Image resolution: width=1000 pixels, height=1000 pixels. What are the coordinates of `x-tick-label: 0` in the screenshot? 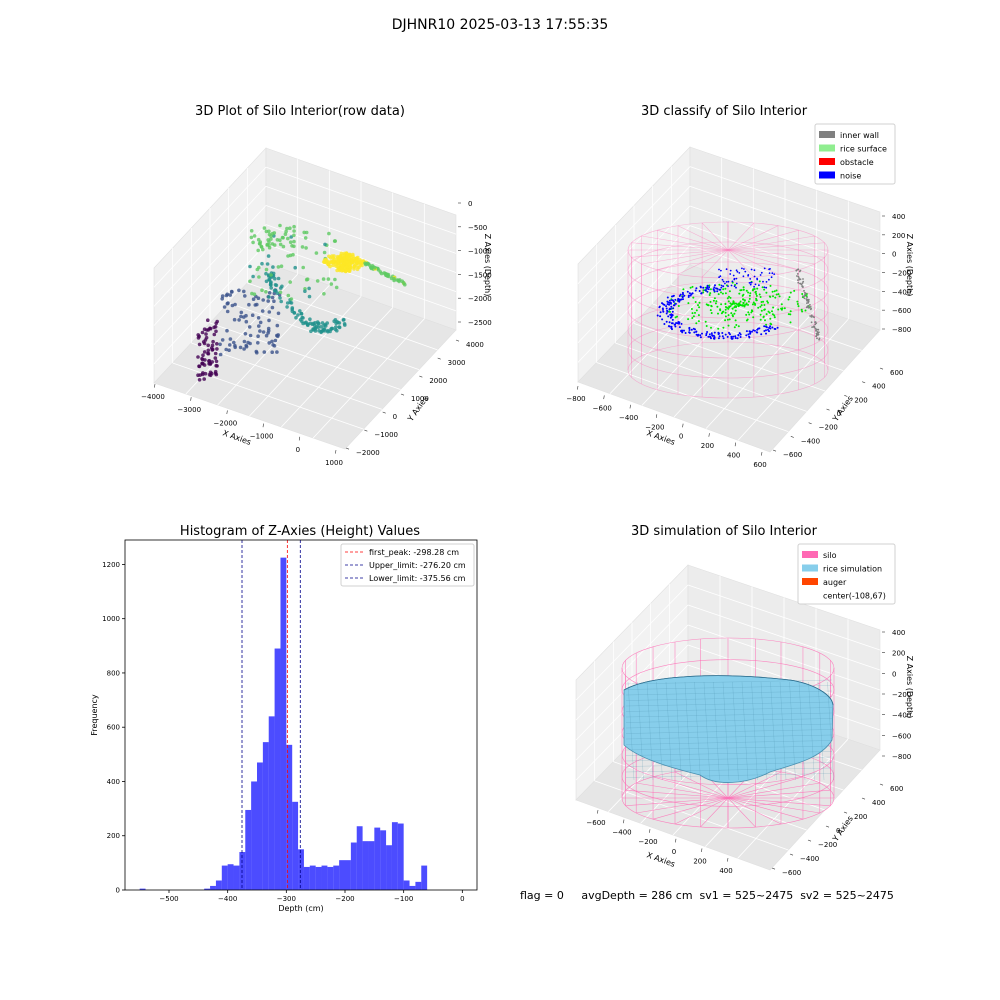 It's located at (681, 437).